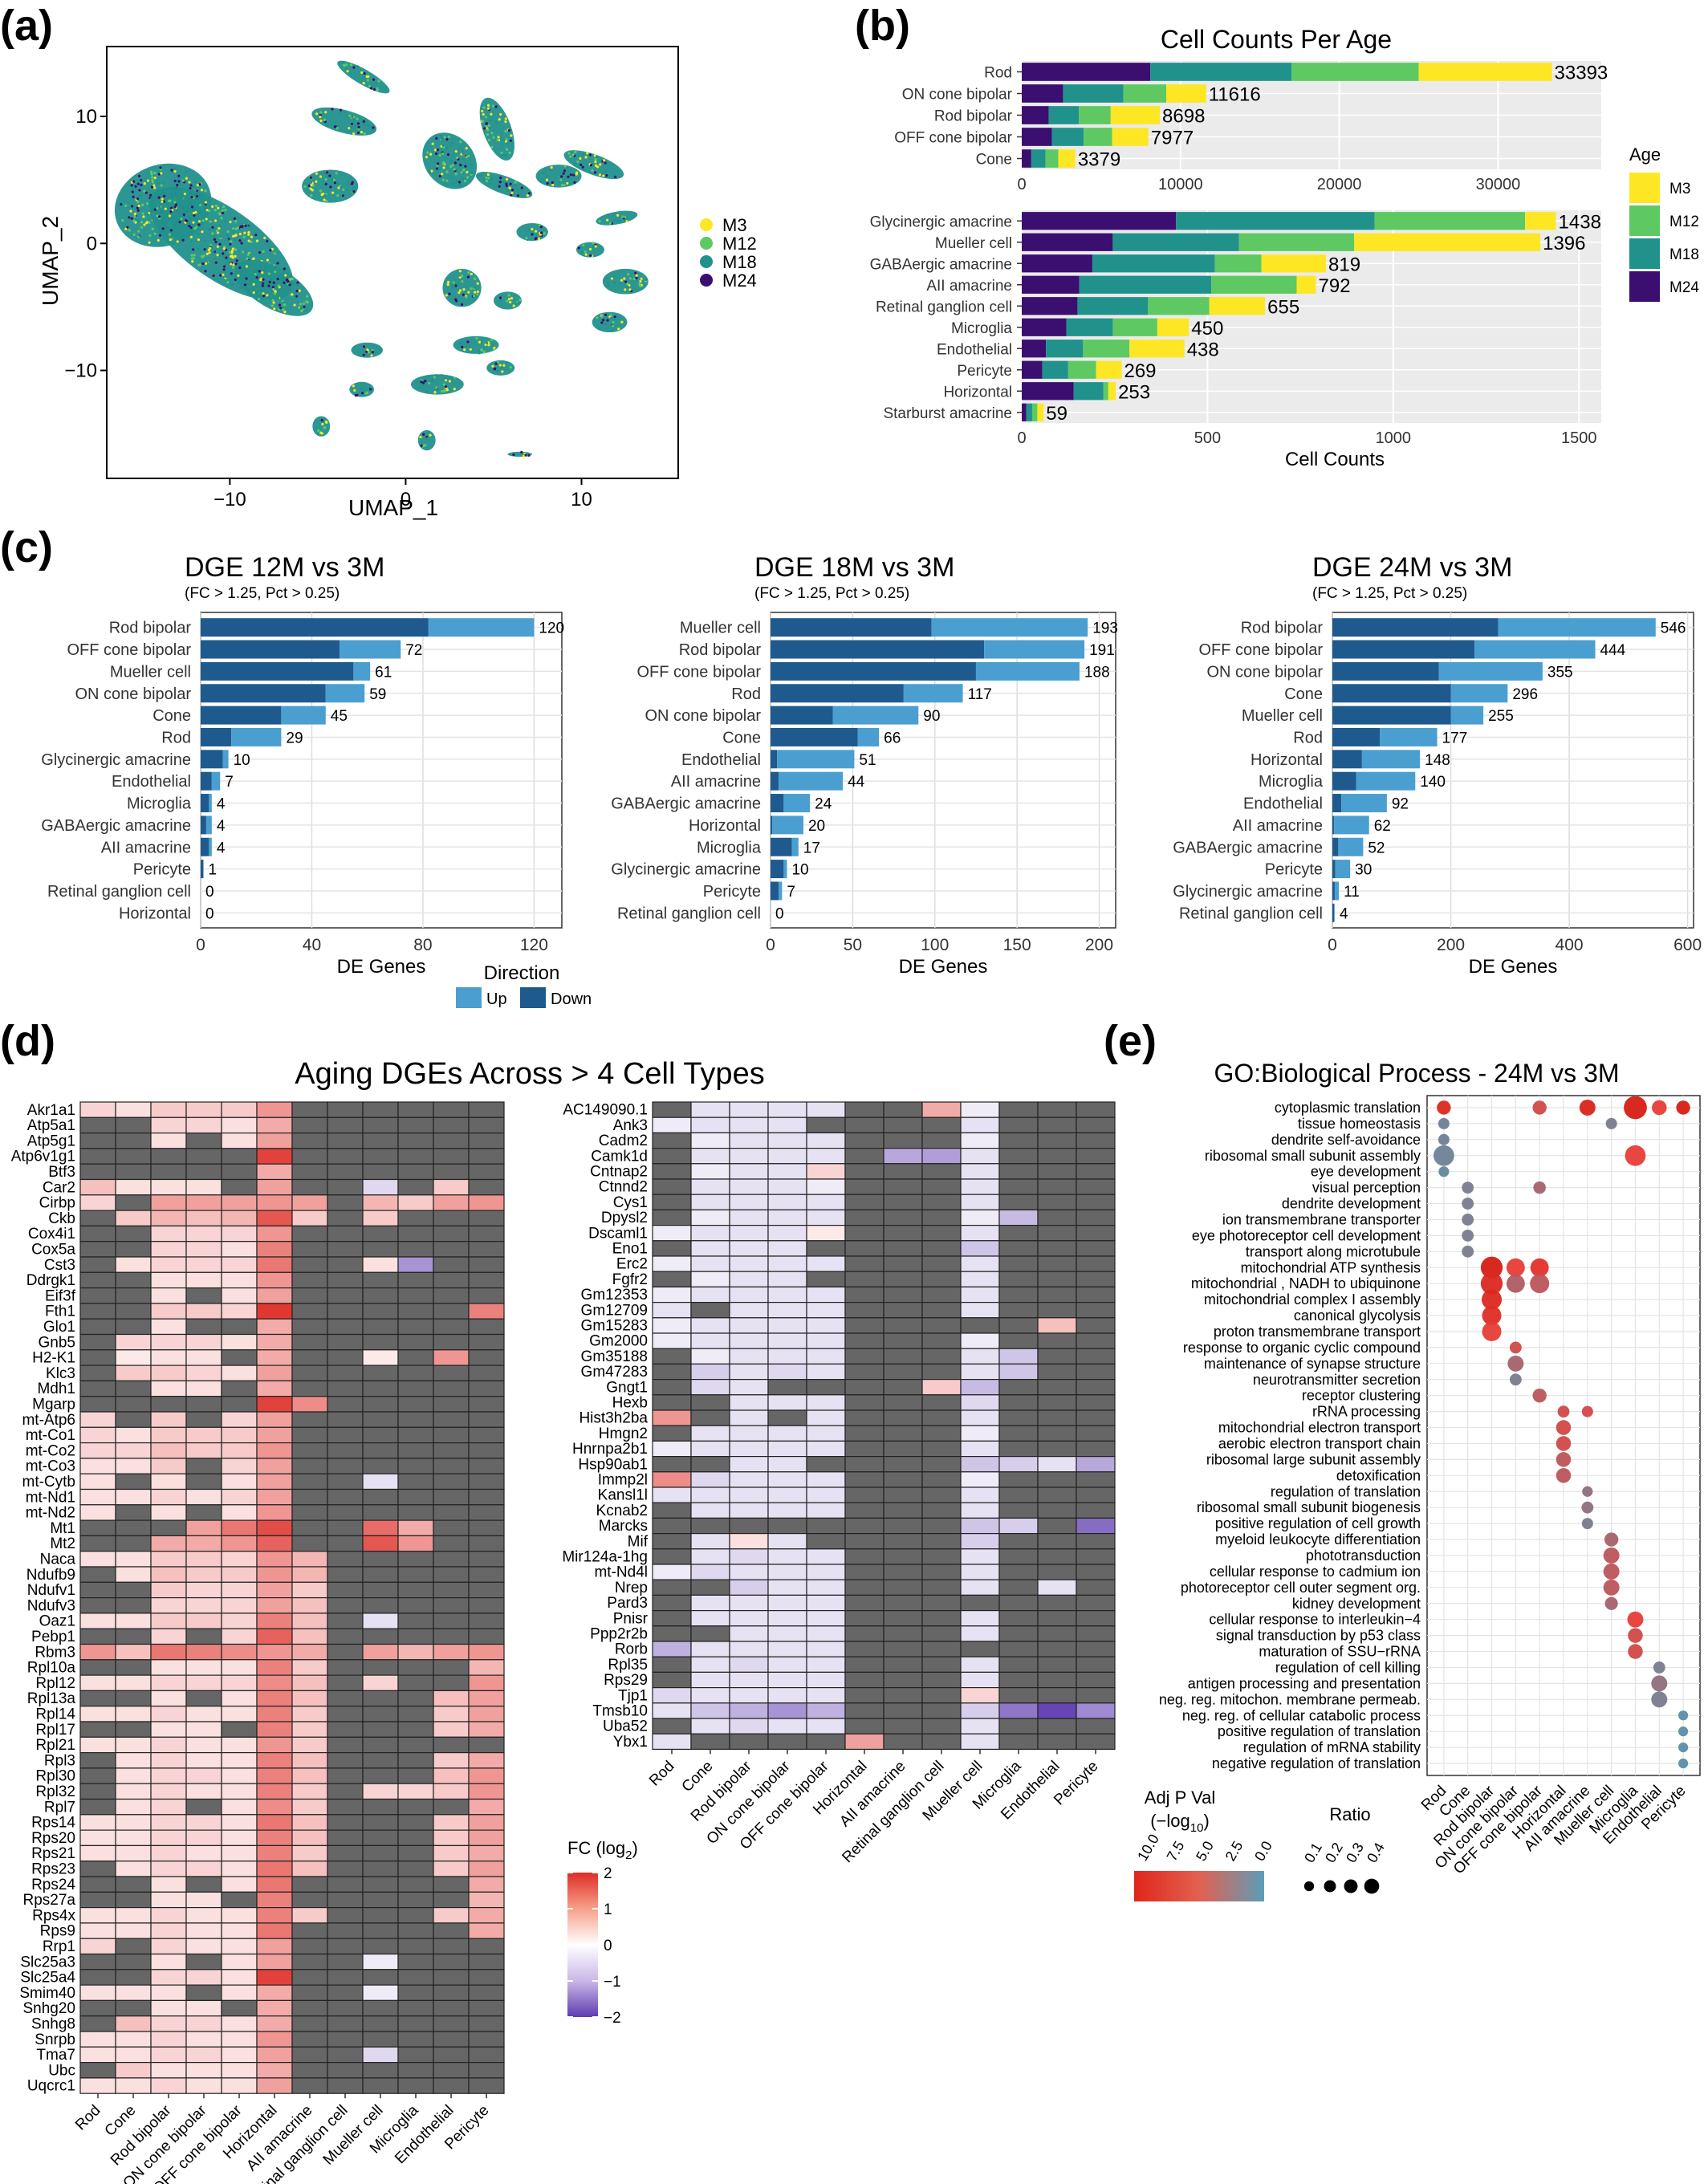 The height and width of the screenshot is (2184, 1708). Describe the element at coordinates (1154, 263) in the screenshot. I see `bar-segment-m18` at that location.